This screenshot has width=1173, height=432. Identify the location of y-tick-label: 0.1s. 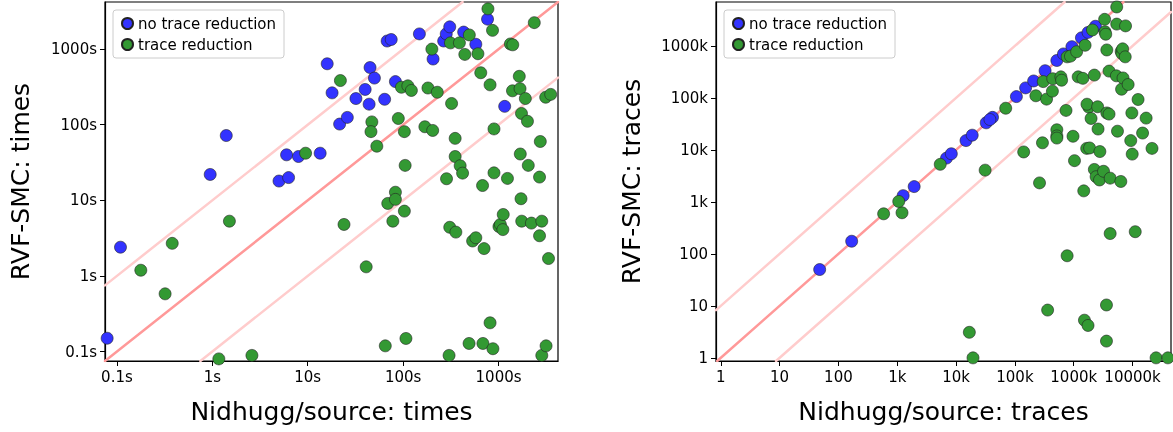
(81, 351).